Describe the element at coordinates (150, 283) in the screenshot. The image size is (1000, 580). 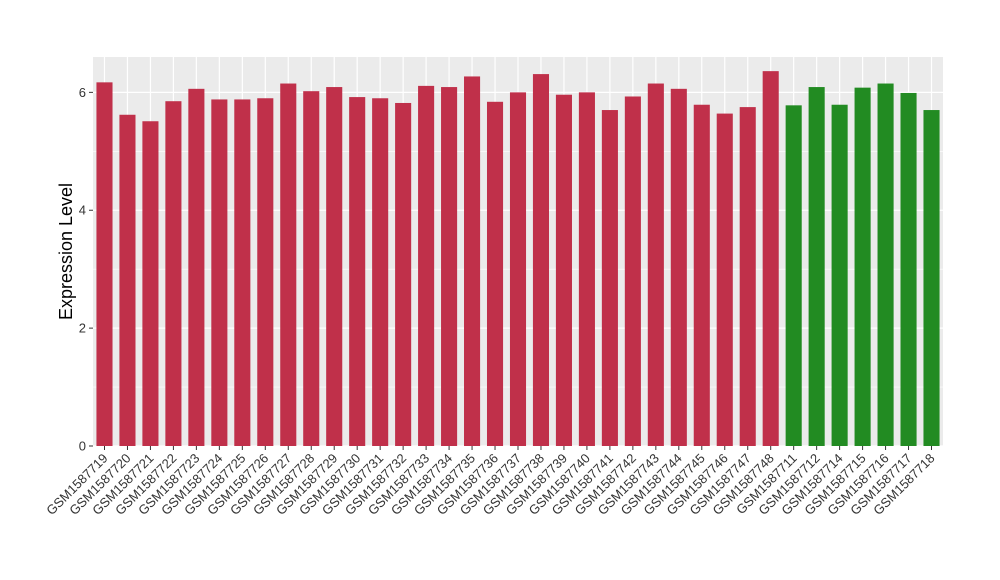
I see `bar-GSM1587721` at that location.